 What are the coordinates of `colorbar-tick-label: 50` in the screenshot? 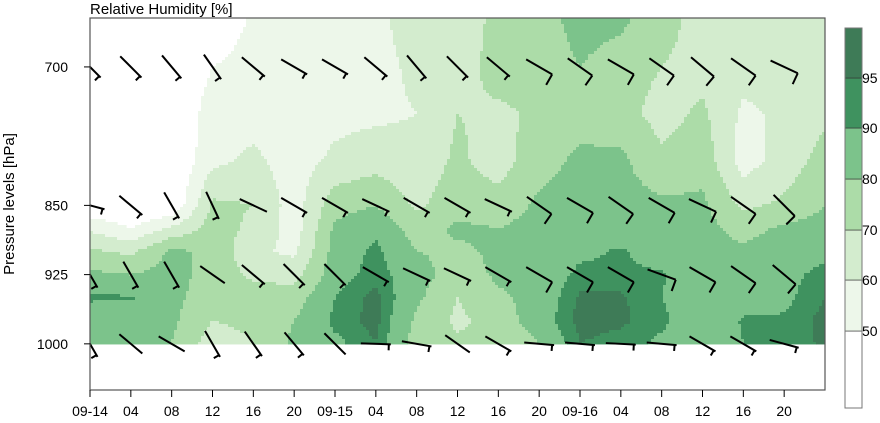 It's located at (870, 331).